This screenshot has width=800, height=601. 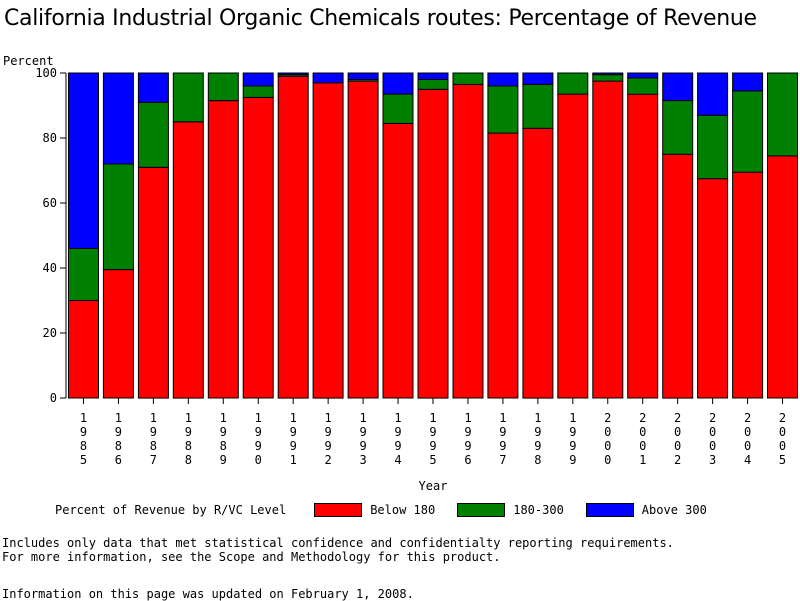 I want to click on y-tick-label-100: 100, so click(x=46, y=73).